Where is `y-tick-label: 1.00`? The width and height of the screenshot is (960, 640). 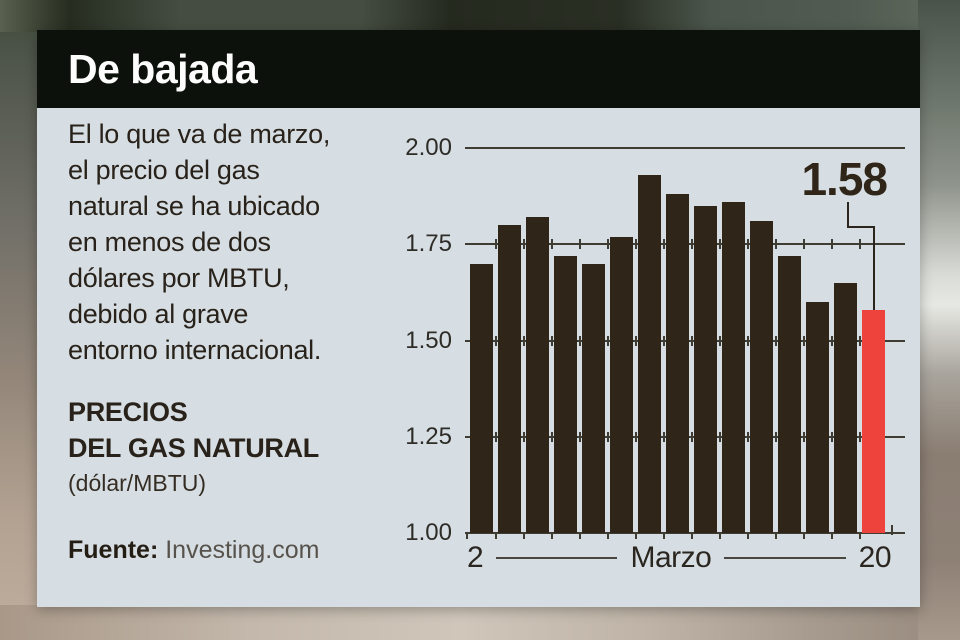
y-tick-label: 1.00 is located at coordinates (428, 532).